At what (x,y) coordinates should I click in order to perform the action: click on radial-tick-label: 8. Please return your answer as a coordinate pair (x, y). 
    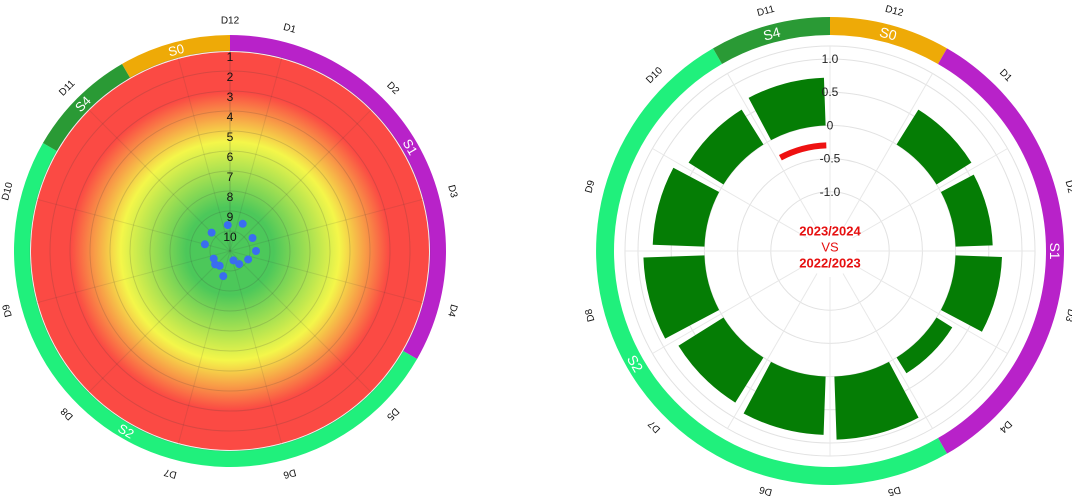
    Looking at the image, I should click on (230, 197).